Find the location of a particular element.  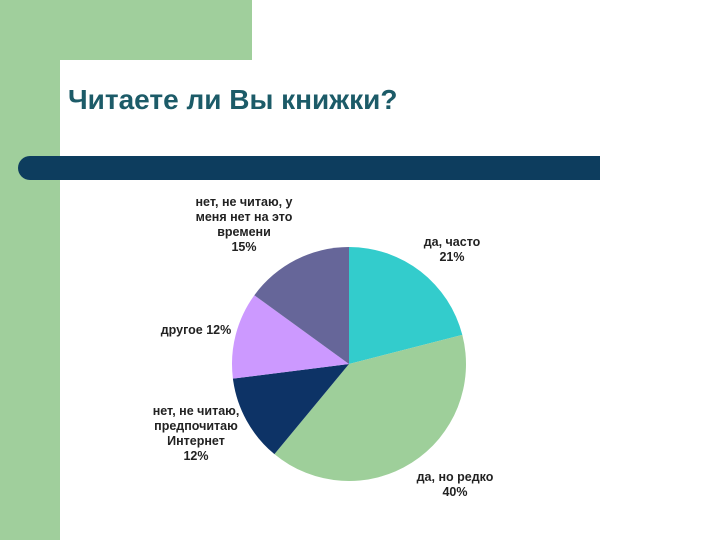

slice-net-vremeni is located at coordinates (301, 305).